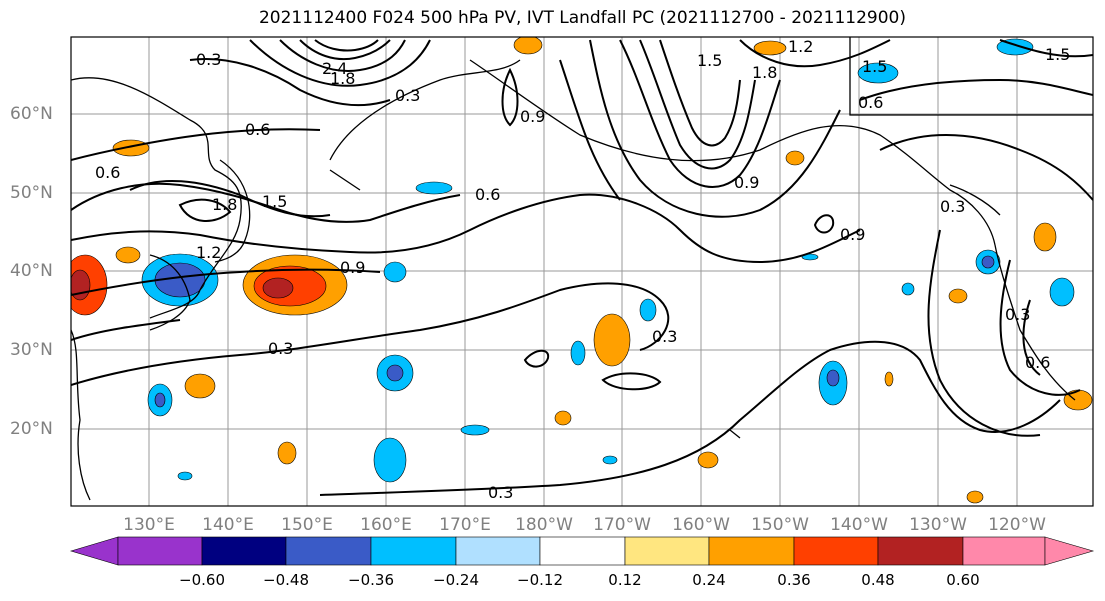 The width and height of the screenshot is (1105, 601). I want to click on lat-tick-label: 20°N, so click(31, 429).